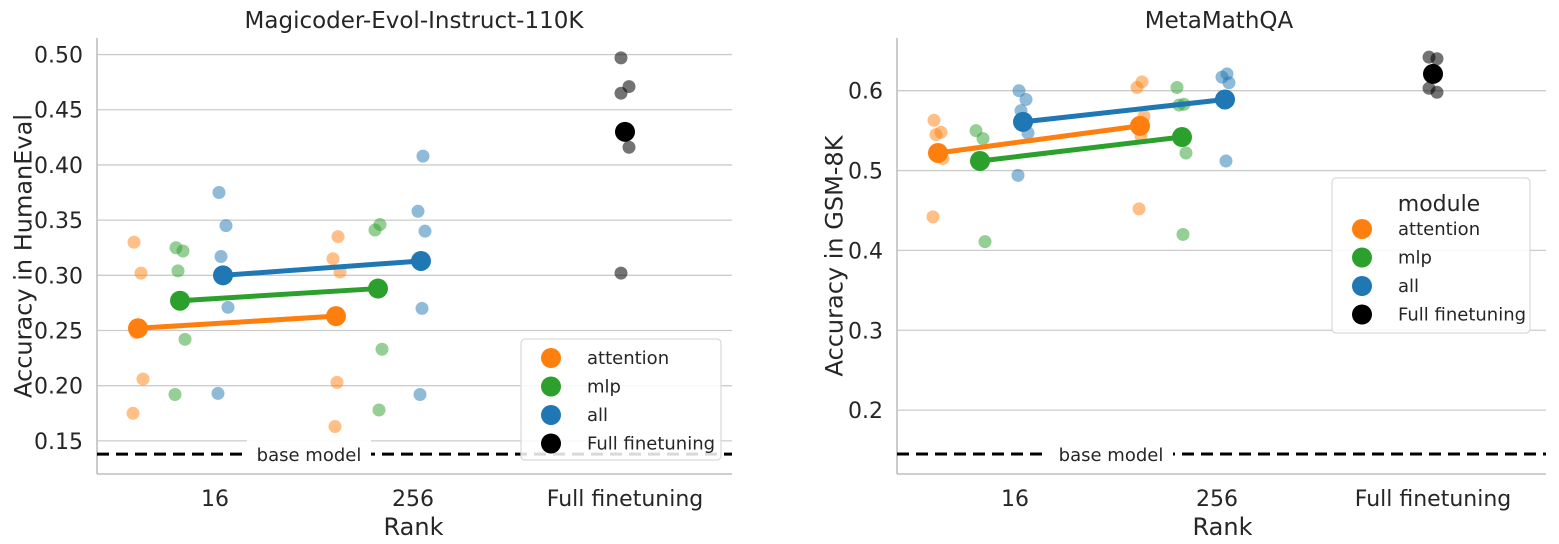 This screenshot has width=1559, height=544. I want to click on y-axis-label: Accuracy in GSM-8K, so click(834, 255).